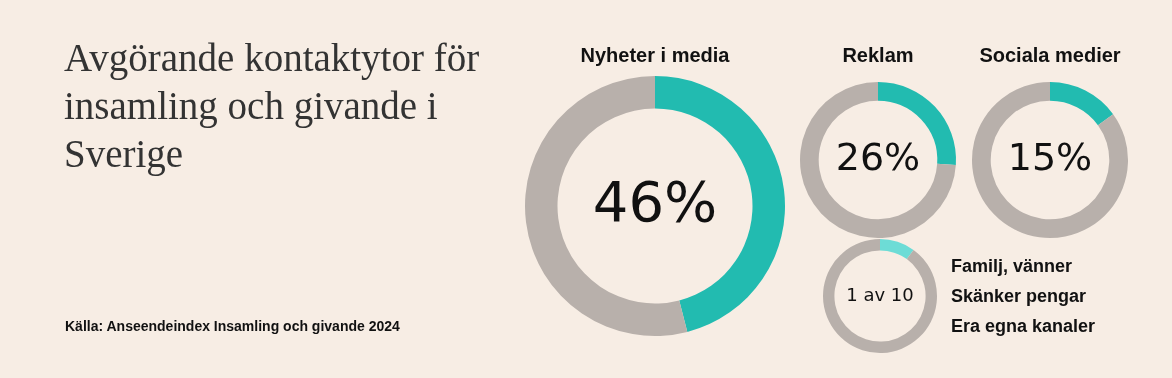 The image size is (1172, 378). What do you see at coordinates (878, 55) in the screenshot?
I see `chart-title: Reklam` at bounding box center [878, 55].